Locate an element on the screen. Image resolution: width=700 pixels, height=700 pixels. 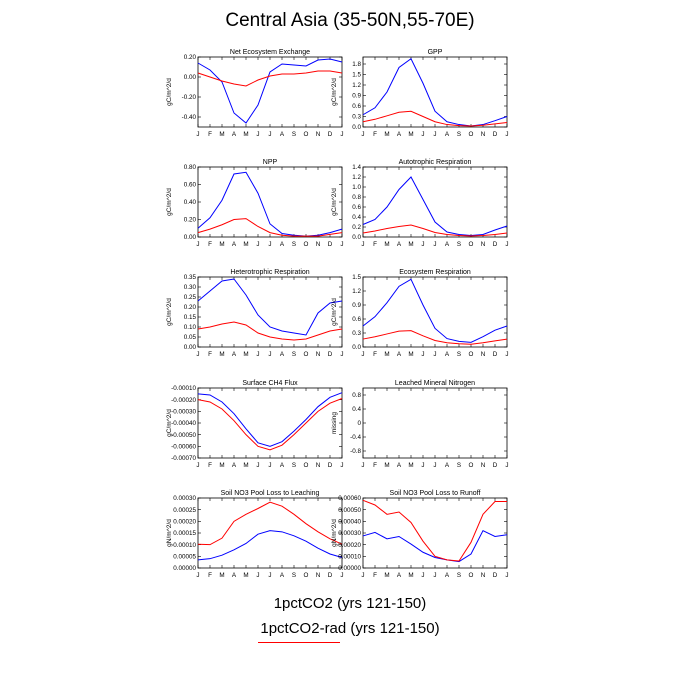
y-tick-label: -0.00070 is located at coordinates (183, 458).